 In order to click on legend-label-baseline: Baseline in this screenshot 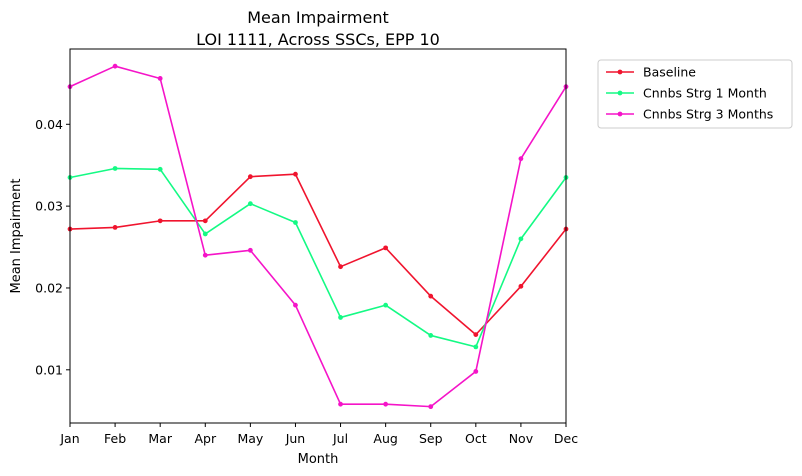, I will do `click(669, 72)`.